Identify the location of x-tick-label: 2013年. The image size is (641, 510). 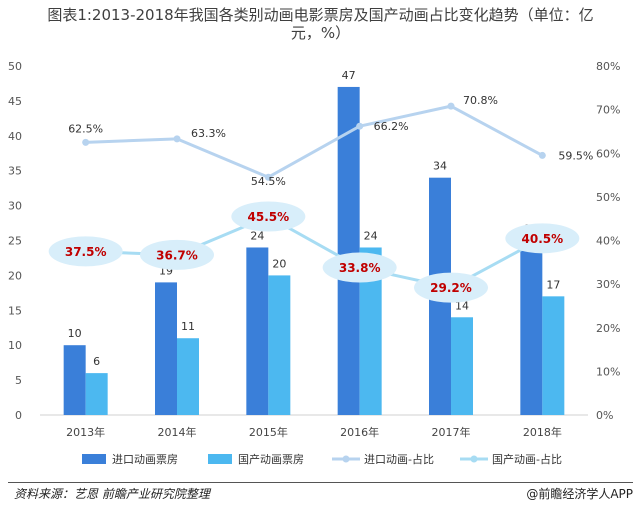
(85, 432).